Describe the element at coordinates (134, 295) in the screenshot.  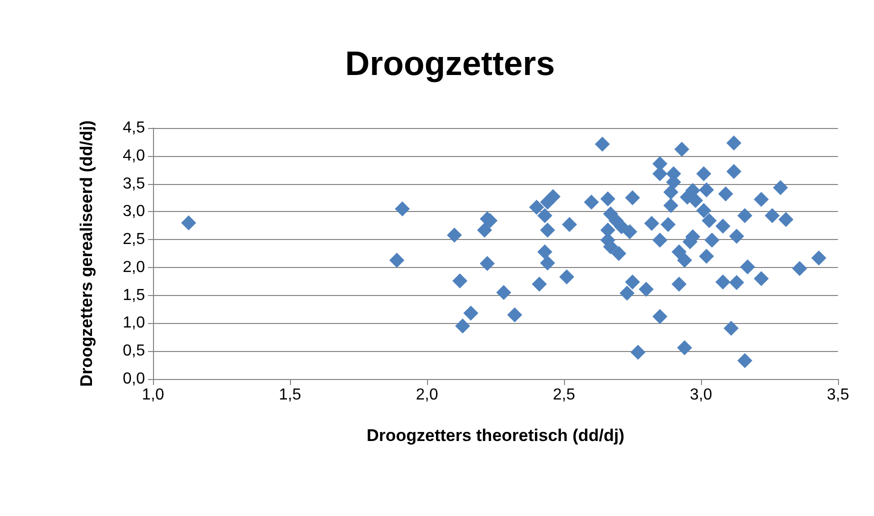
I see `y-tick-label: 1,5` at that location.